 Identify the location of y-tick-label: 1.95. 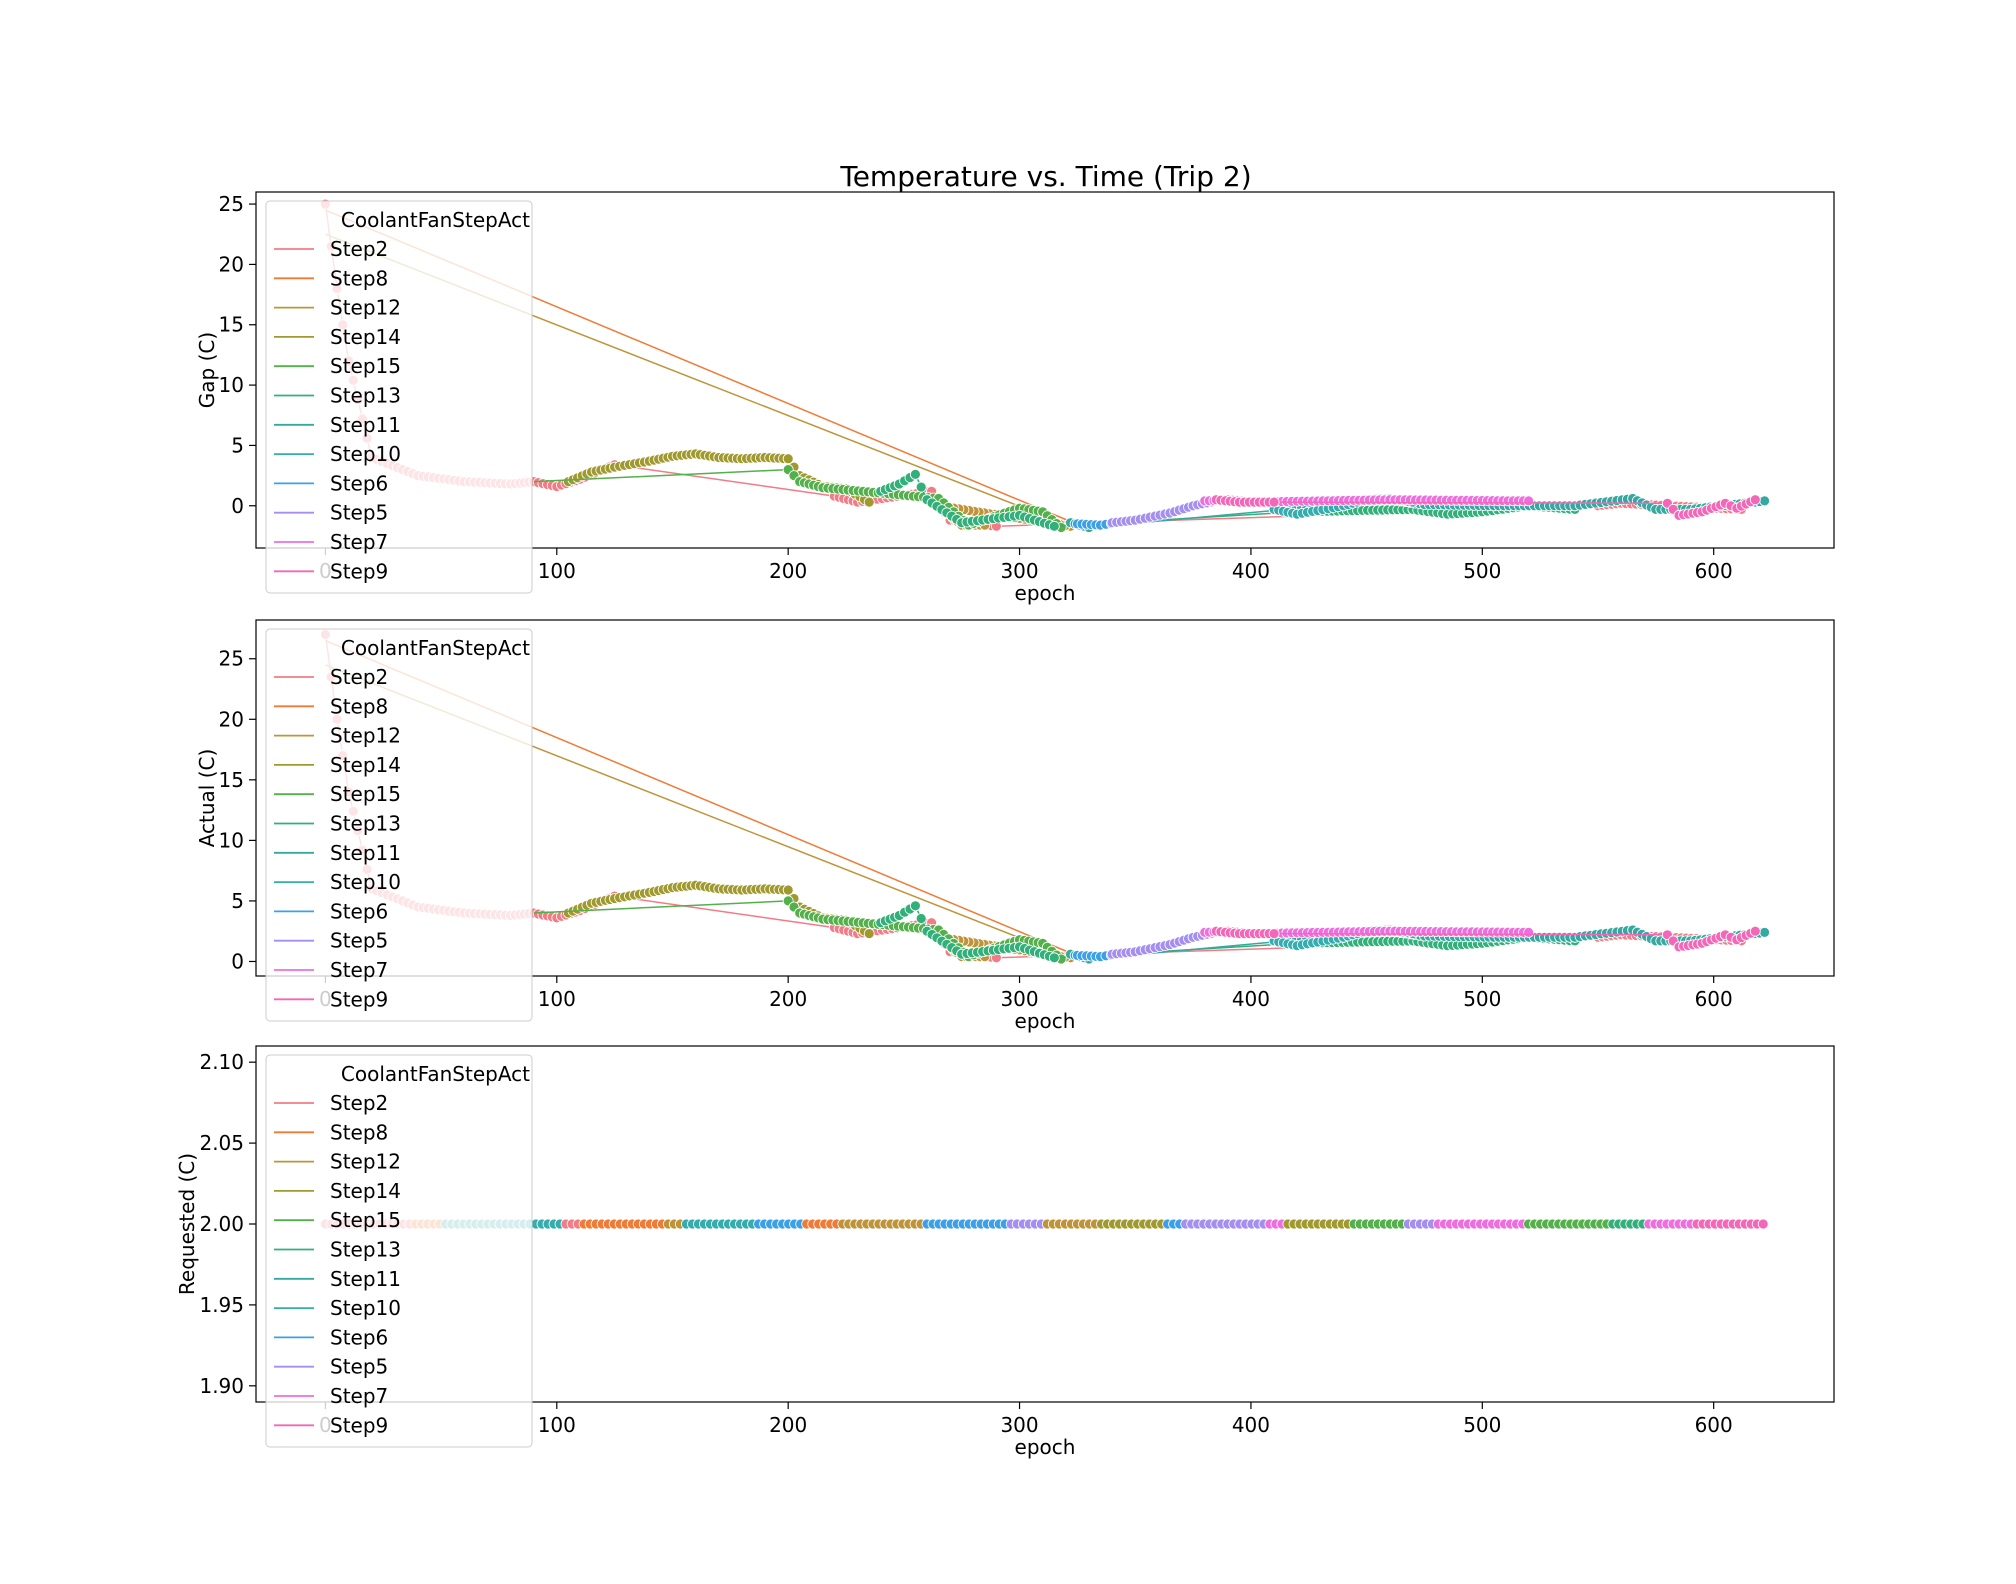
(221, 1305).